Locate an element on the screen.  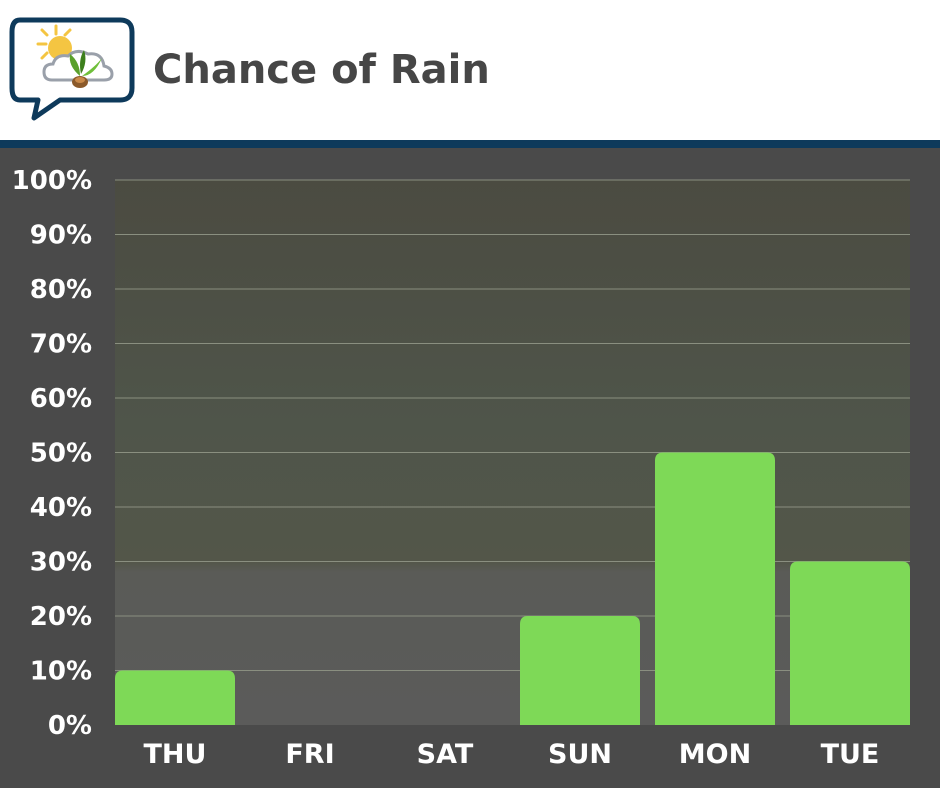
y-axis: 0% 10% 20% 30% 40% 50% 60% 70% 80% 90% 100% is located at coordinates (52, 453).